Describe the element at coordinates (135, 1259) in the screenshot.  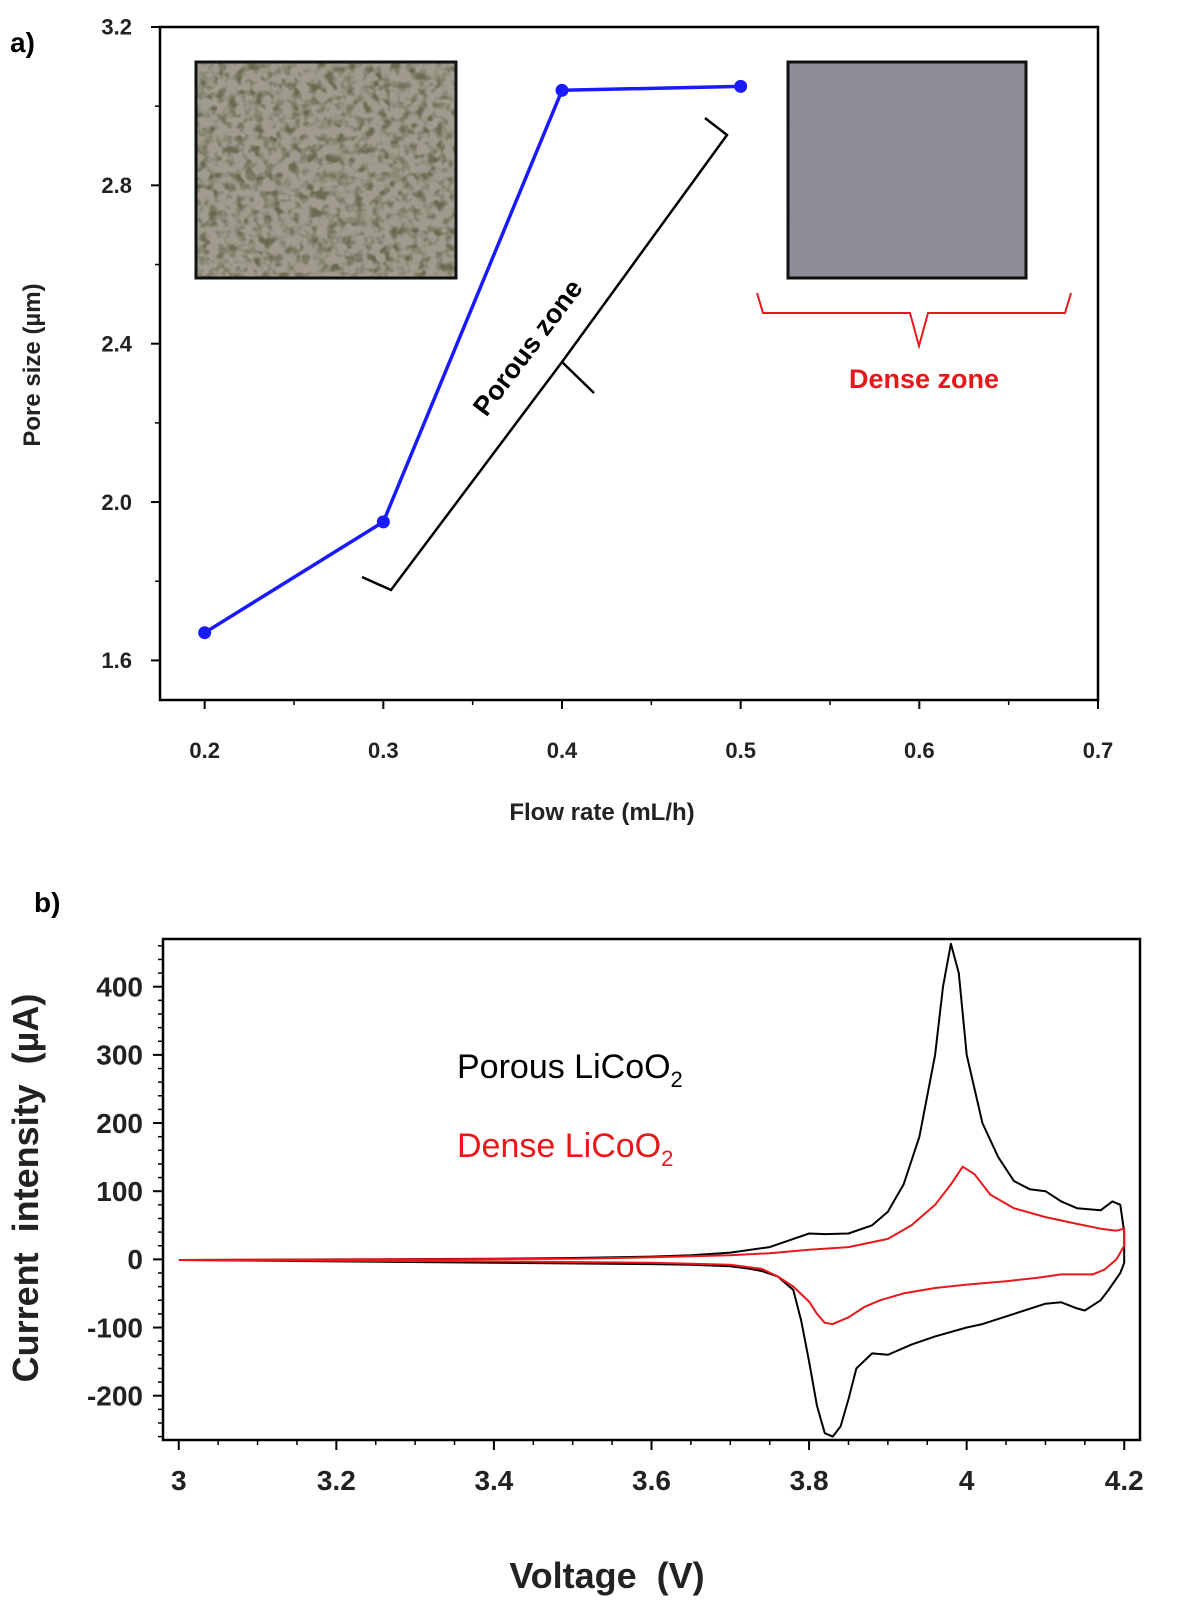
I see `y-tick-label: 0` at that location.